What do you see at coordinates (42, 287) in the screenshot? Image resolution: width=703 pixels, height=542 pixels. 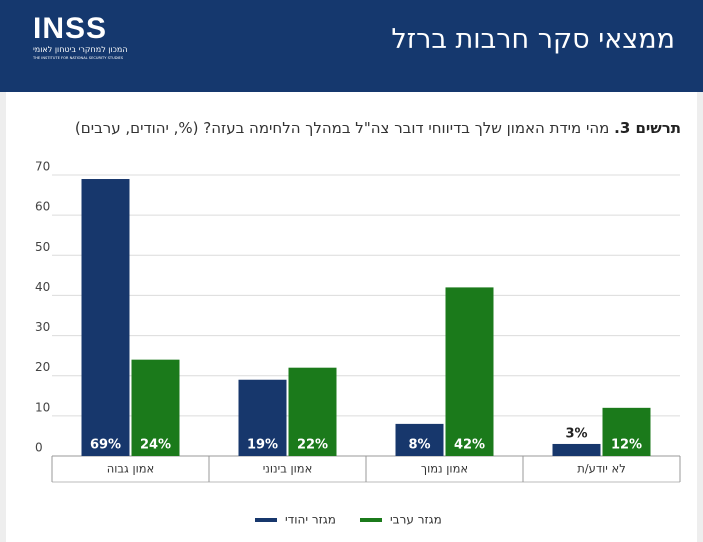 I see `y-tick-label: 40` at bounding box center [42, 287].